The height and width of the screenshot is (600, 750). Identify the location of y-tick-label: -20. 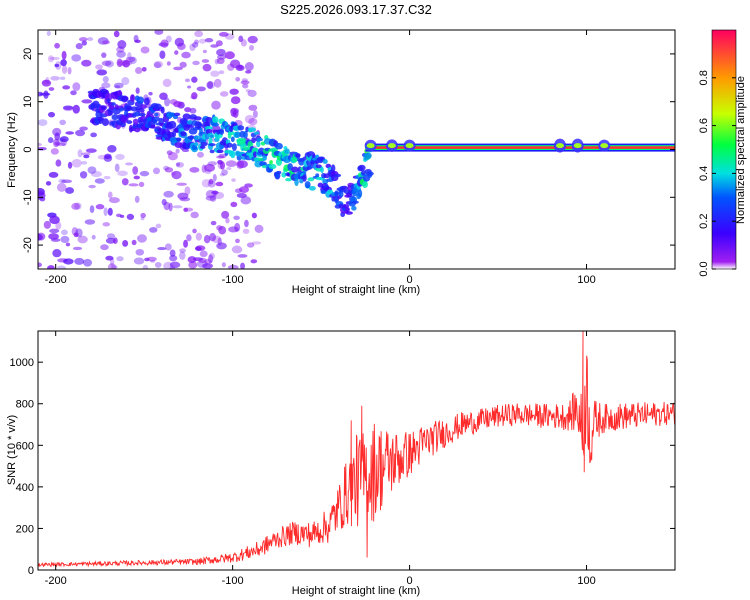
(28, 245).